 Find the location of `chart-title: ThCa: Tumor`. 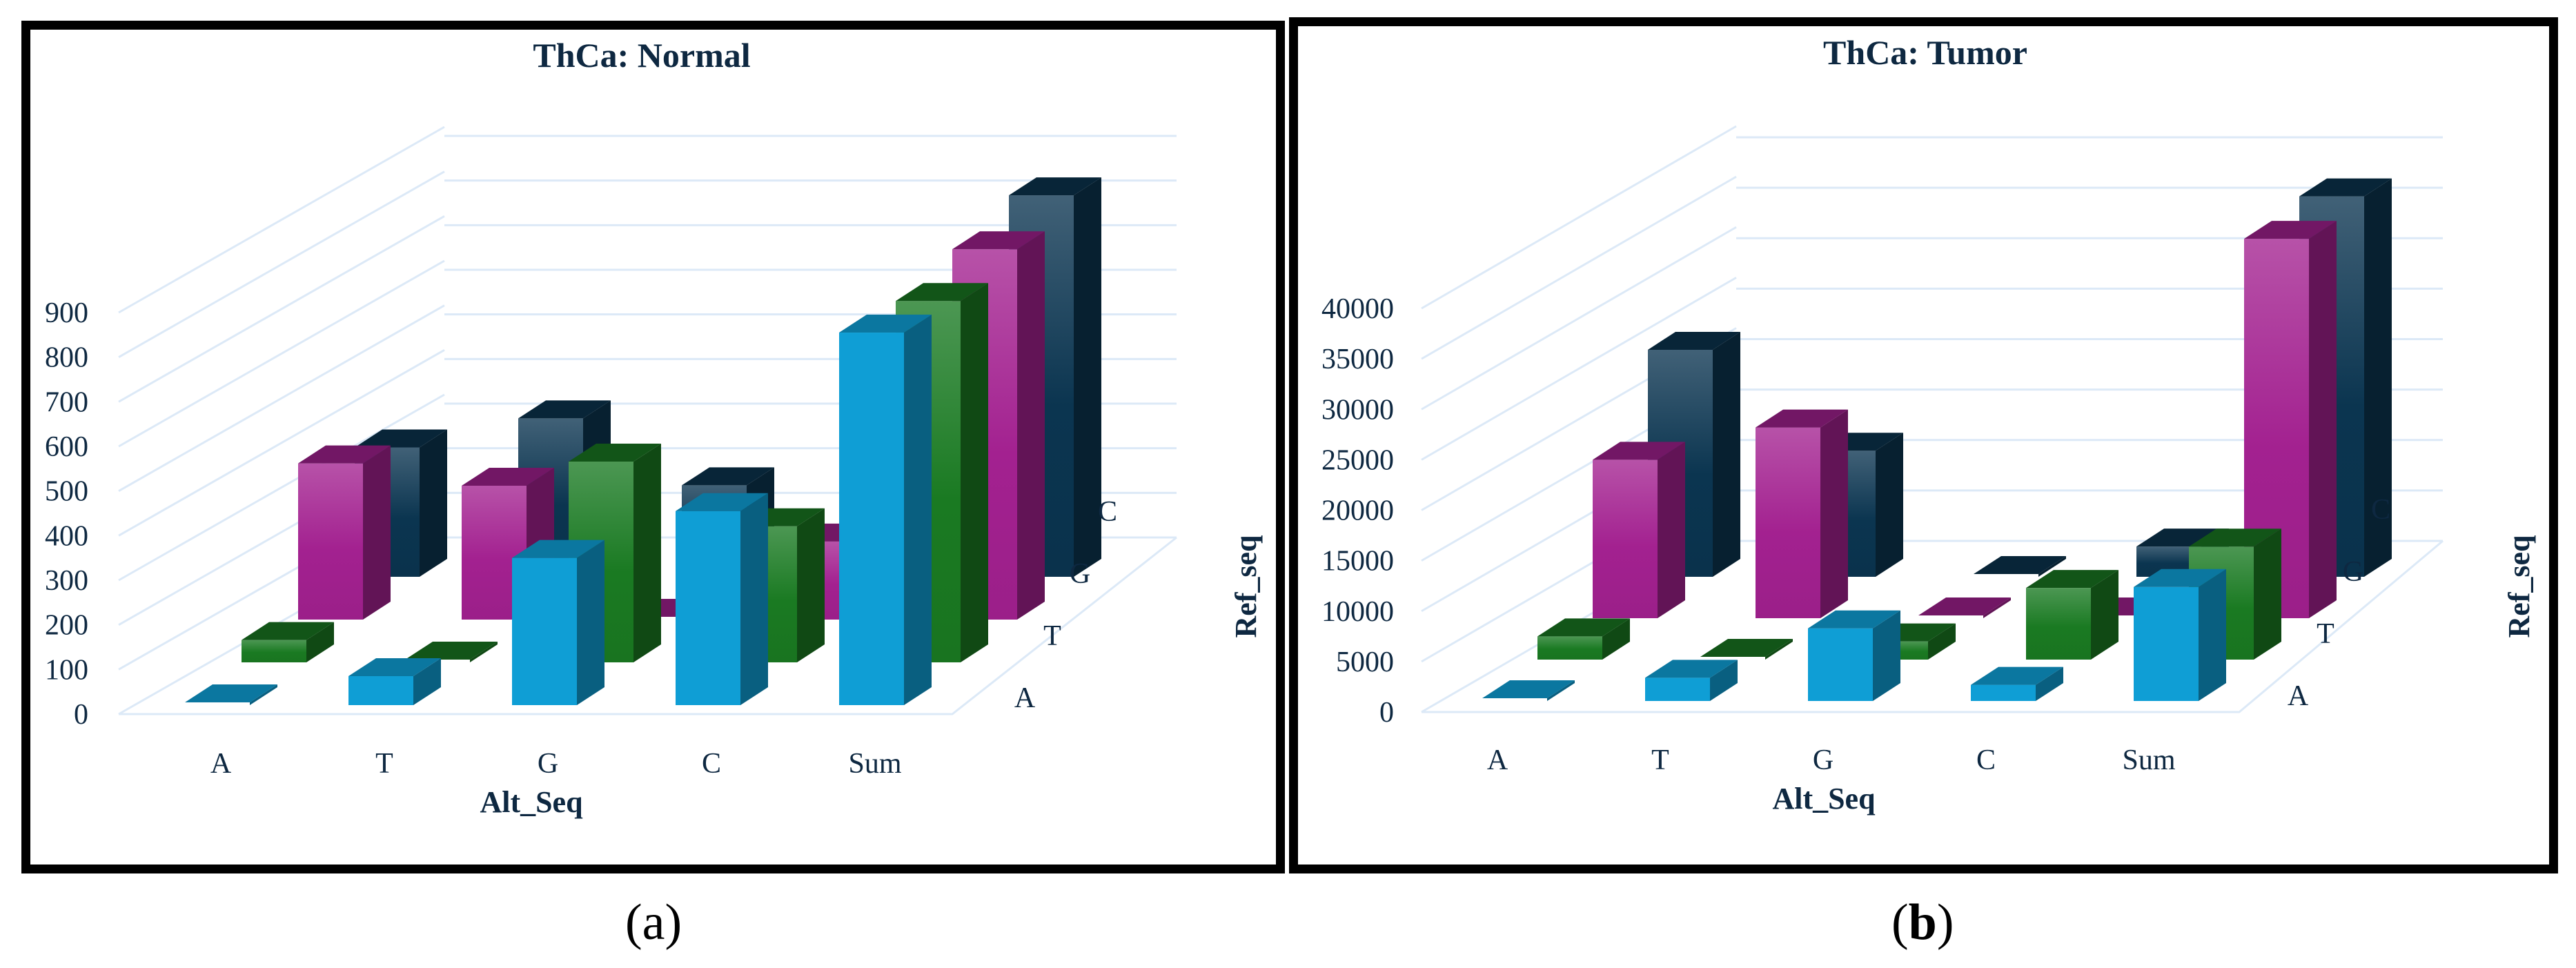

chart-title: ThCa: Tumor is located at coordinates (1925, 52).